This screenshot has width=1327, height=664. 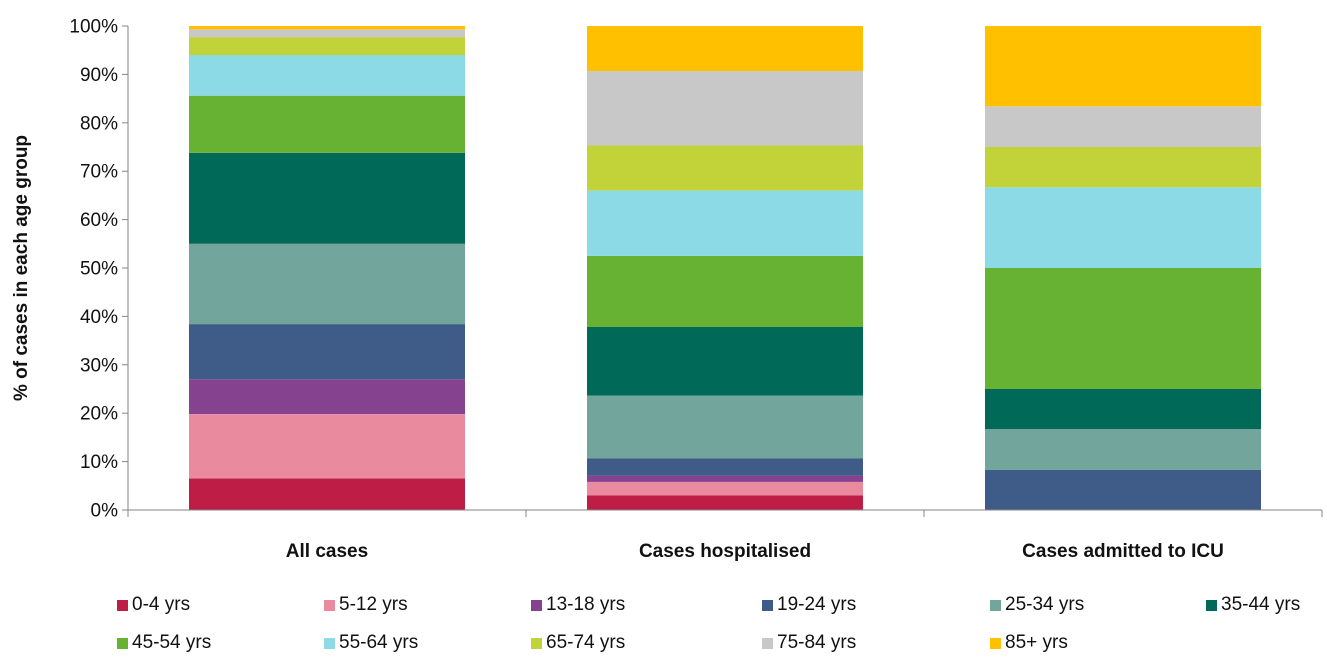 What do you see at coordinates (99, 75) in the screenshot?
I see `y-tick-label: 90%` at bounding box center [99, 75].